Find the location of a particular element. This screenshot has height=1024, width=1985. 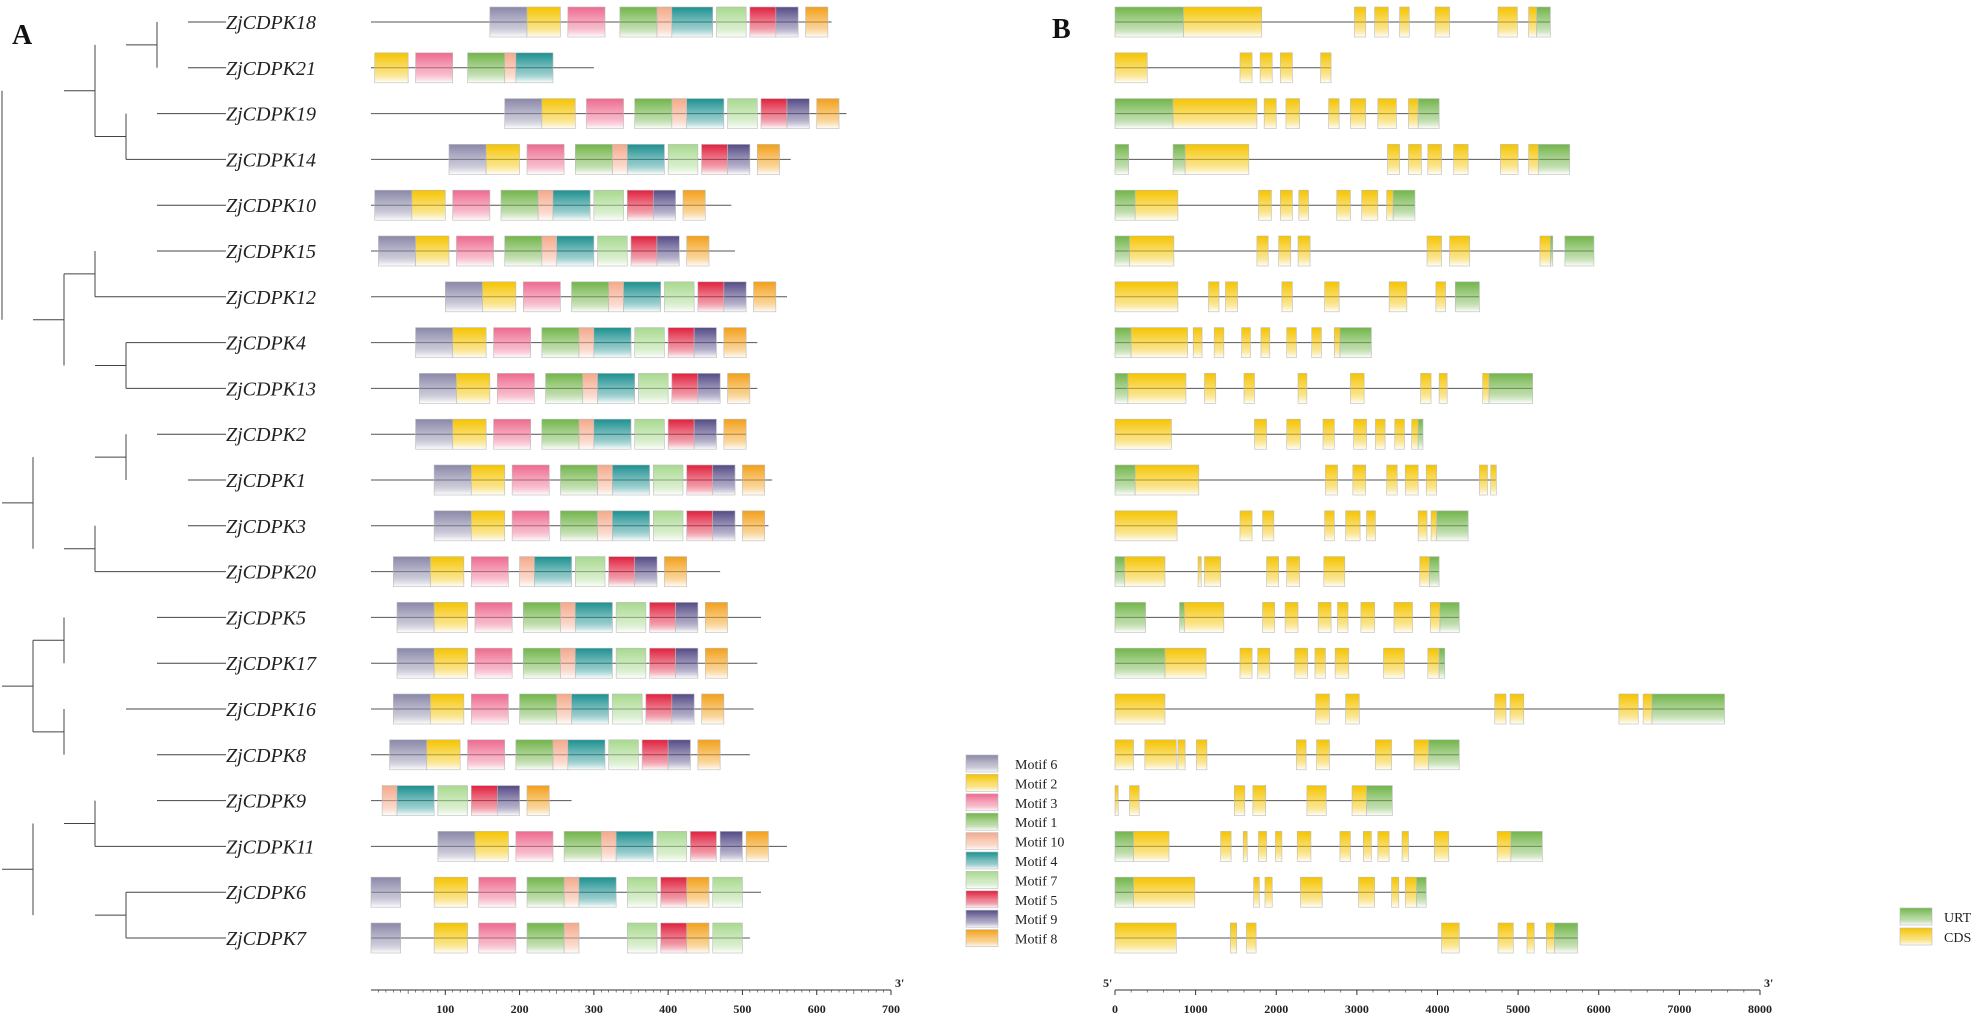

feature-legend: URT CDS is located at coordinates (1935, 926).